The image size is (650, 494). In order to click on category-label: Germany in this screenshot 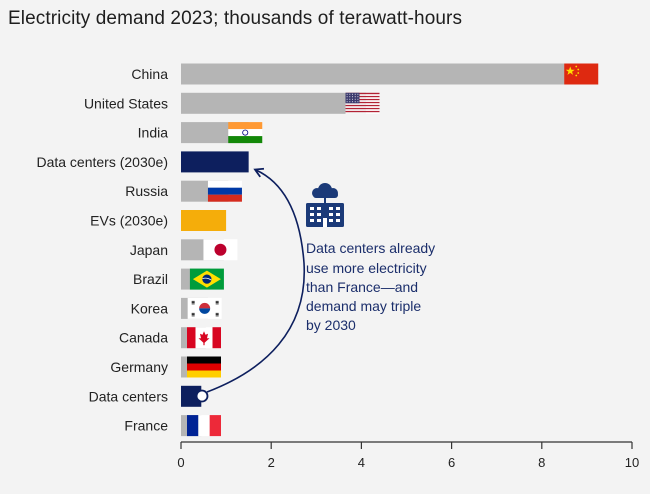, I will do `click(139, 367)`.